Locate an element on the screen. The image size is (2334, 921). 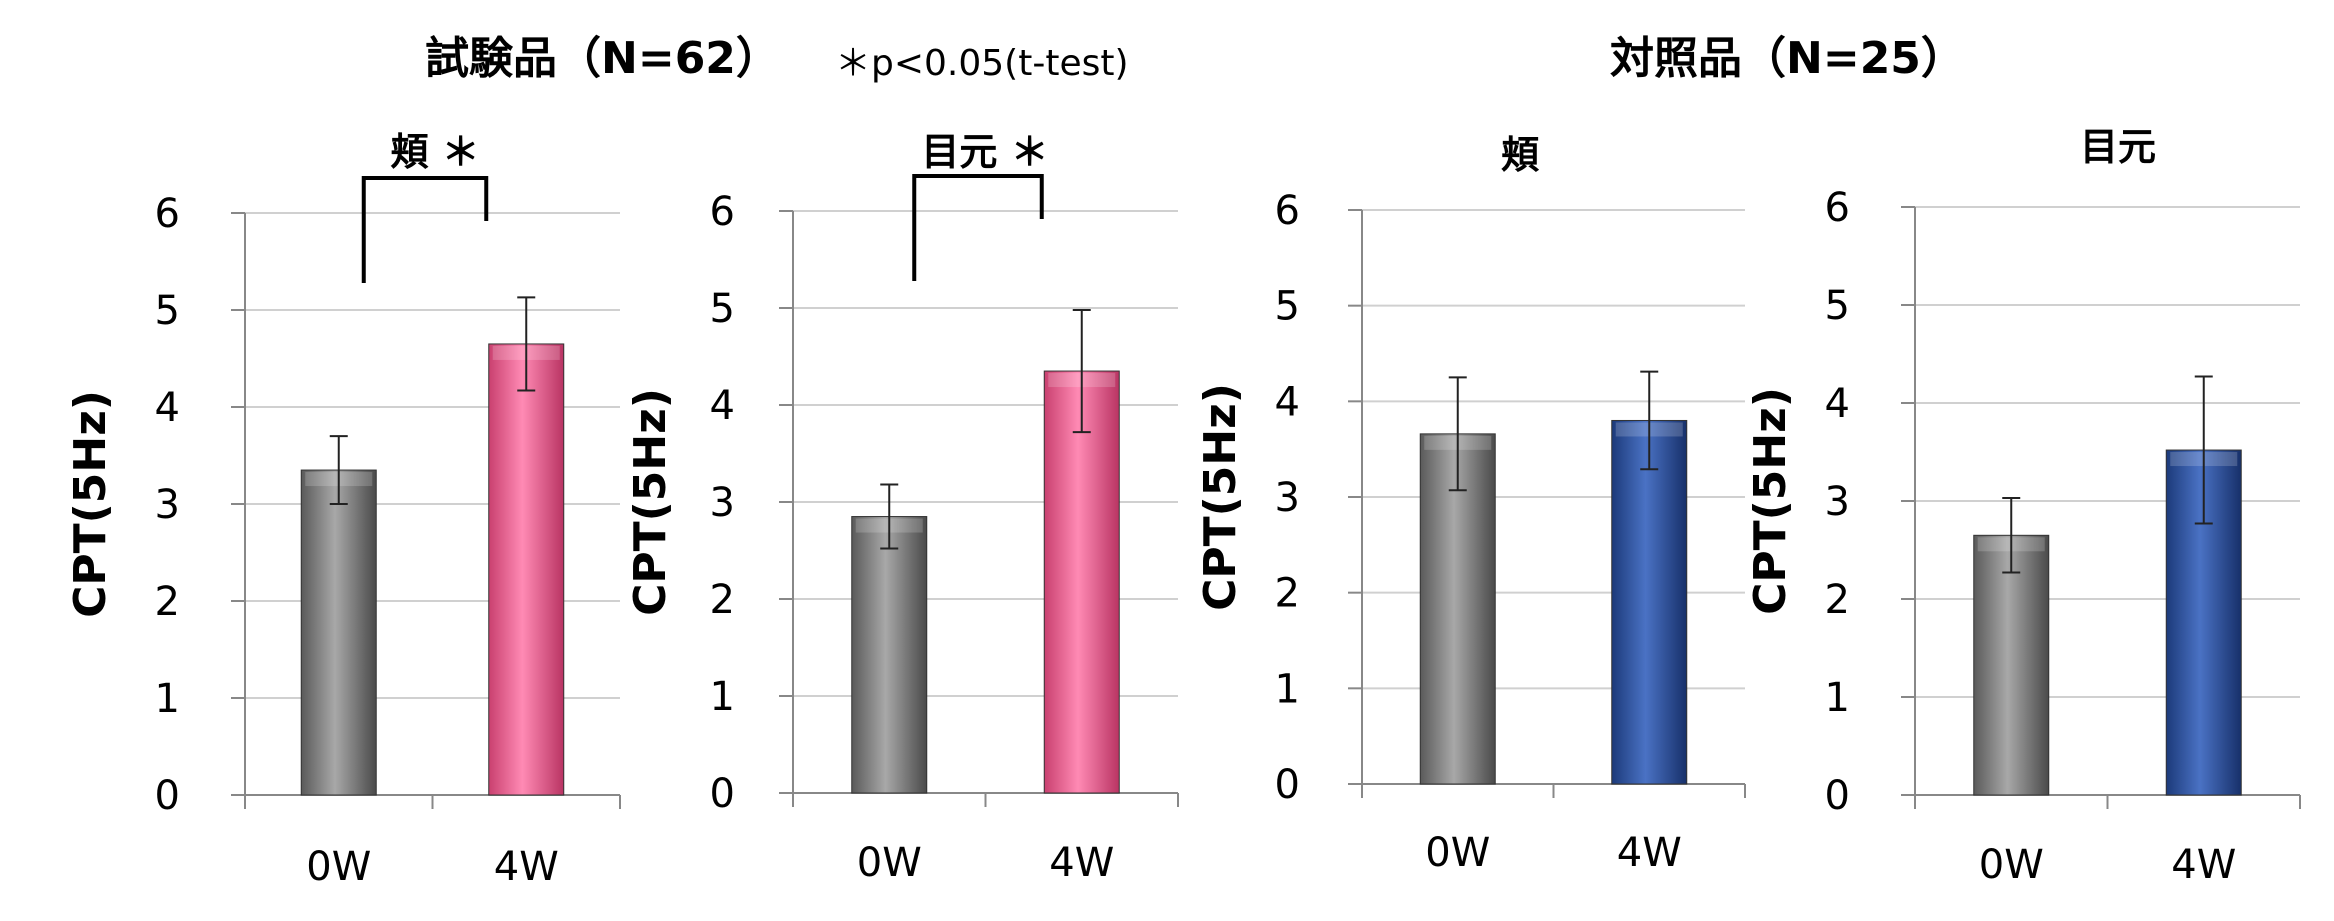
panel-title: 頬 is located at coordinates (1520, 155).